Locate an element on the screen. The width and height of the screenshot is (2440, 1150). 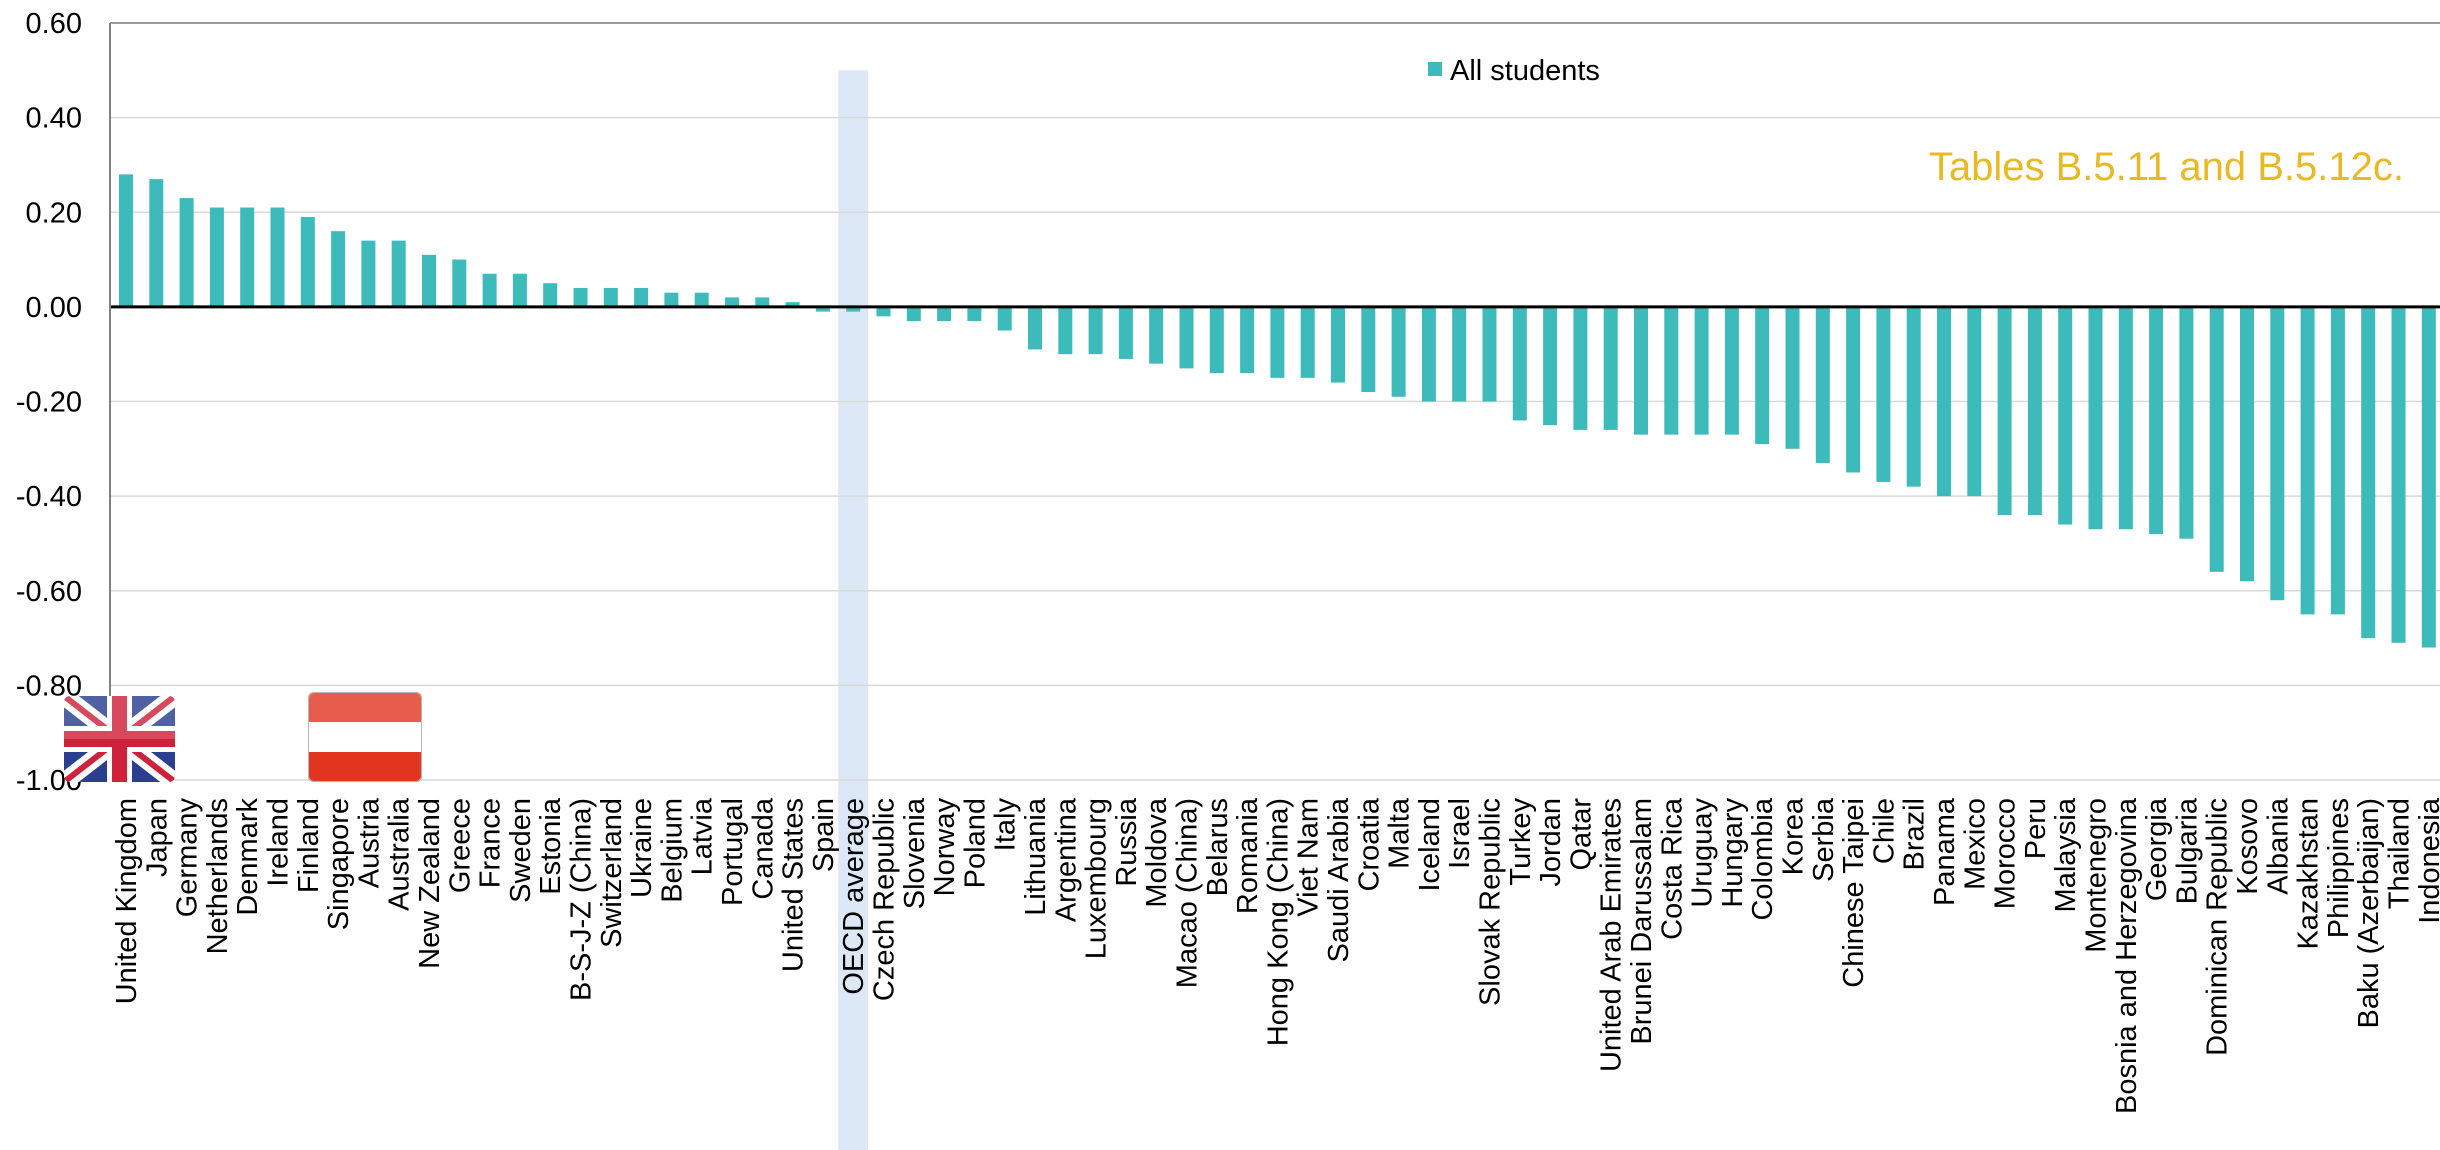
bar-france is located at coordinates (489, 290).